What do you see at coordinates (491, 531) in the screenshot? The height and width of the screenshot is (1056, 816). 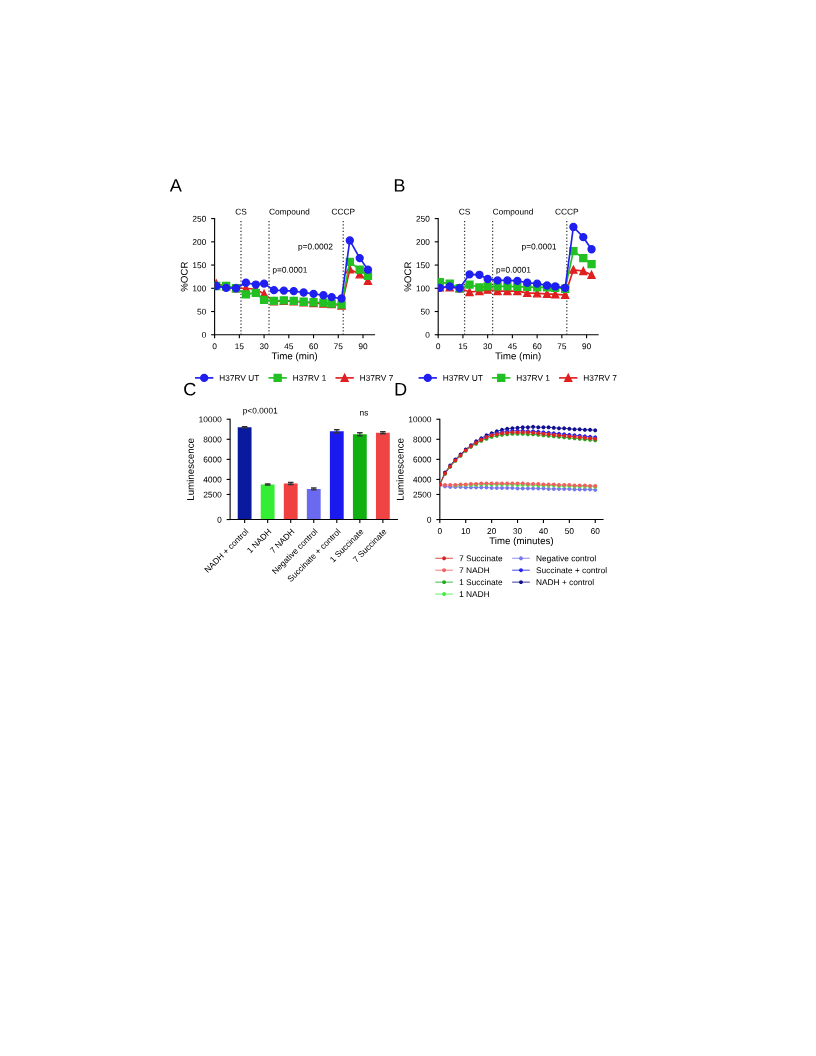 I see `x-tick-label: 20` at bounding box center [491, 531].